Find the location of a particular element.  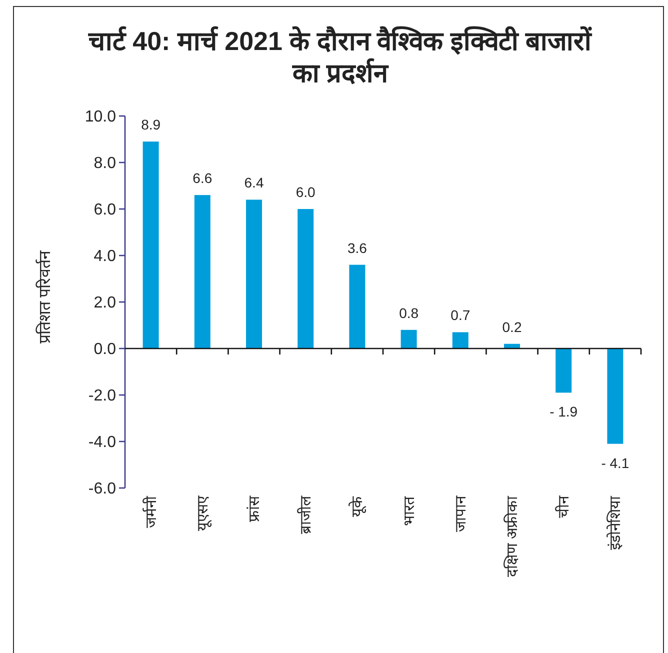

x-tick-label: जापान is located at coordinates (461, 513).